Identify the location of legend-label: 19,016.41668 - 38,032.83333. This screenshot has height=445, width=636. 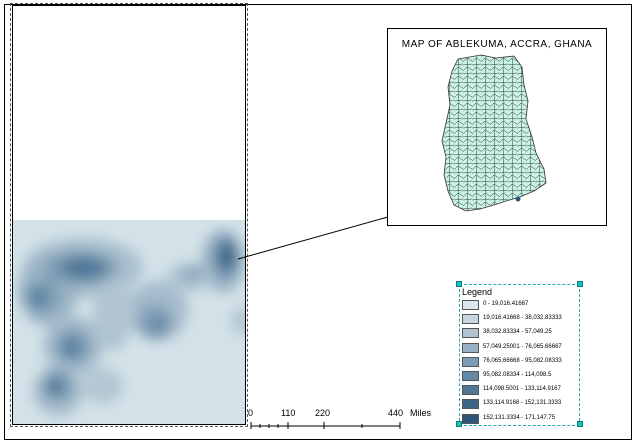
(522, 318).